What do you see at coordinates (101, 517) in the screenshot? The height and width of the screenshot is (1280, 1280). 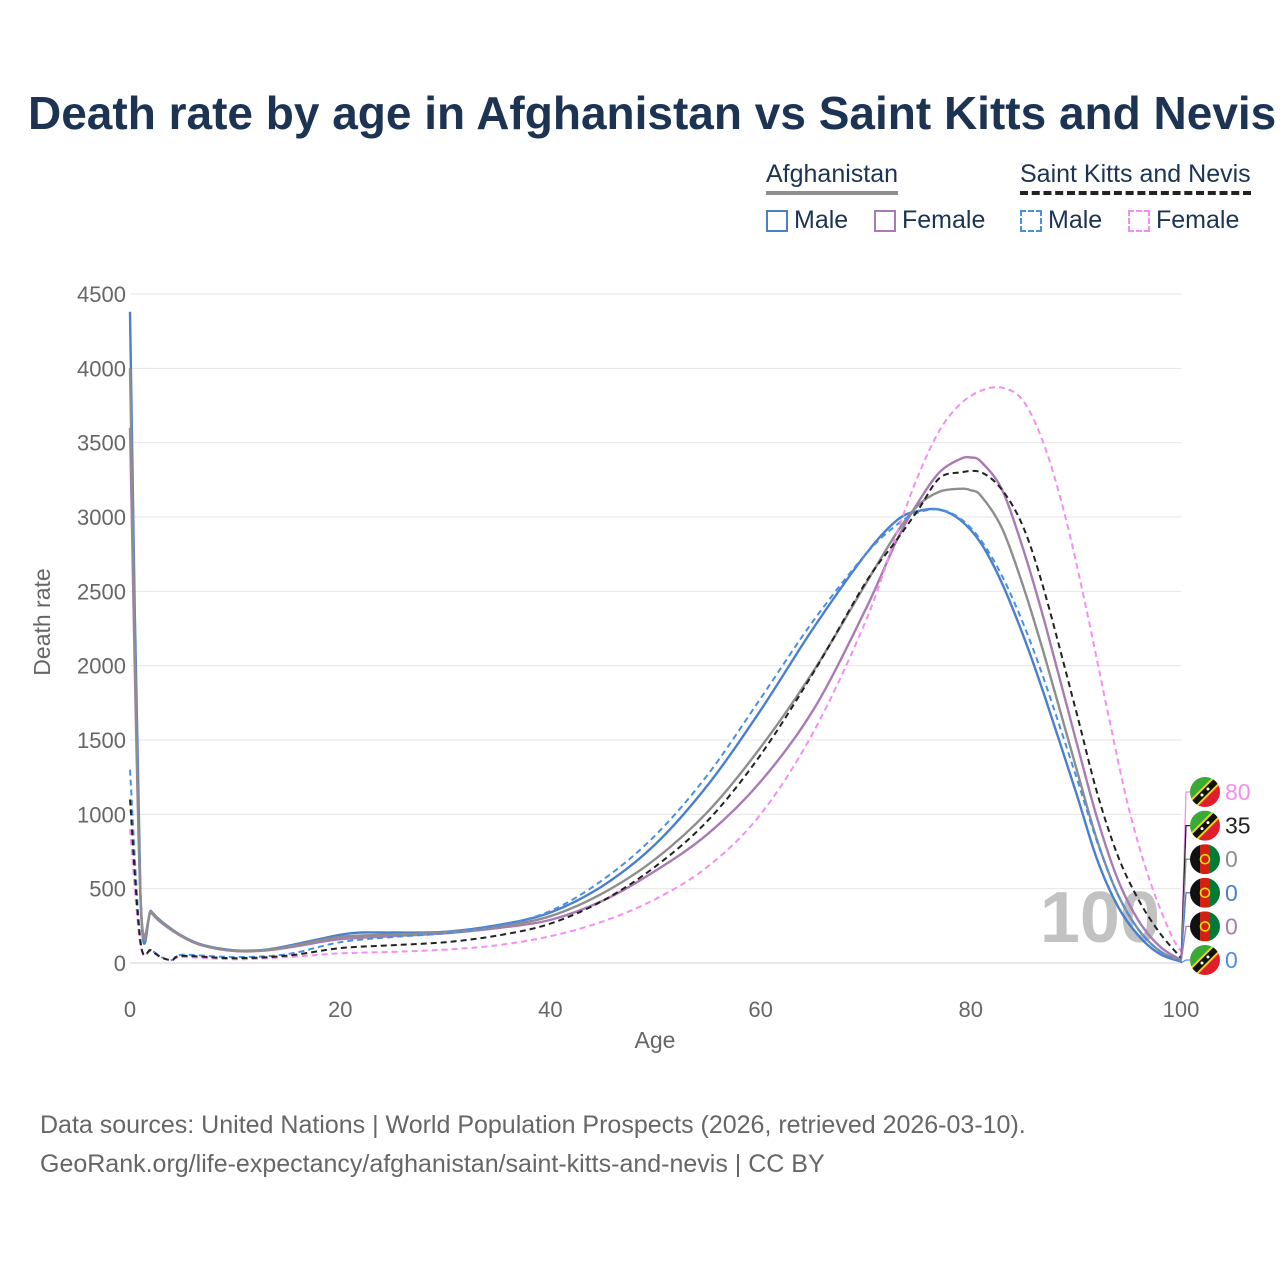 I see `y-tick-label: 3000` at bounding box center [101, 517].